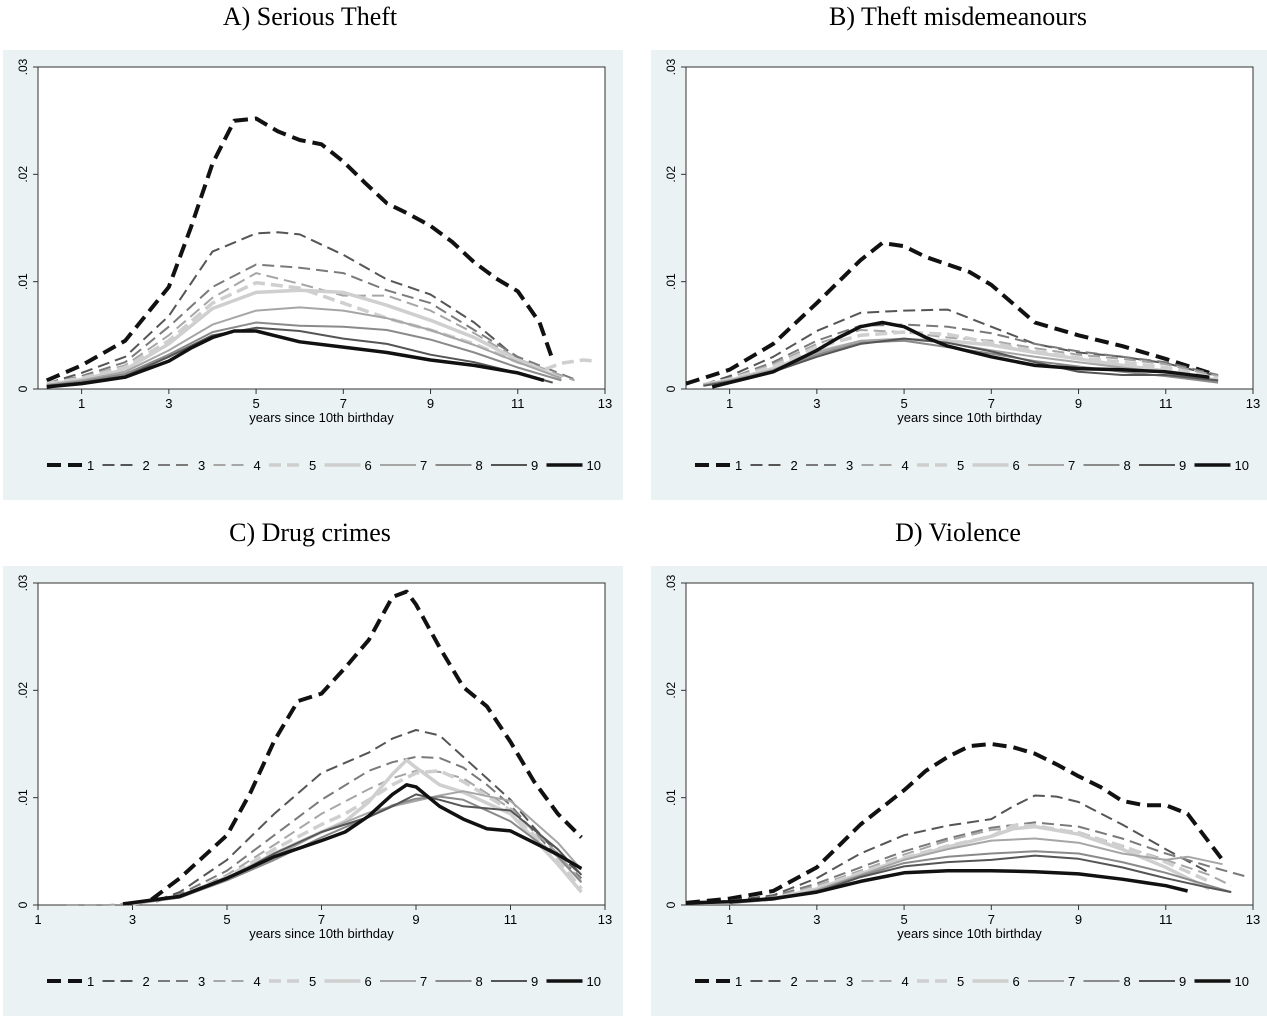 The height and width of the screenshot is (1016, 1267). What do you see at coordinates (310, 16) in the screenshot?
I see `panel-title-a: A) Serious Theft` at bounding box center [310, 16].